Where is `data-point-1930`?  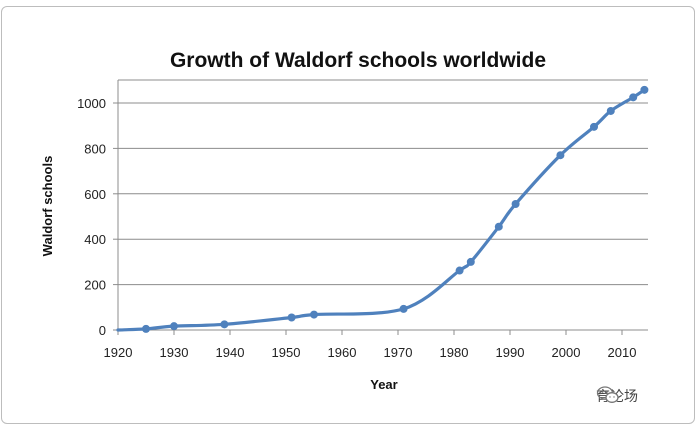
data-point-1930 is located at coordinates (174, 326).